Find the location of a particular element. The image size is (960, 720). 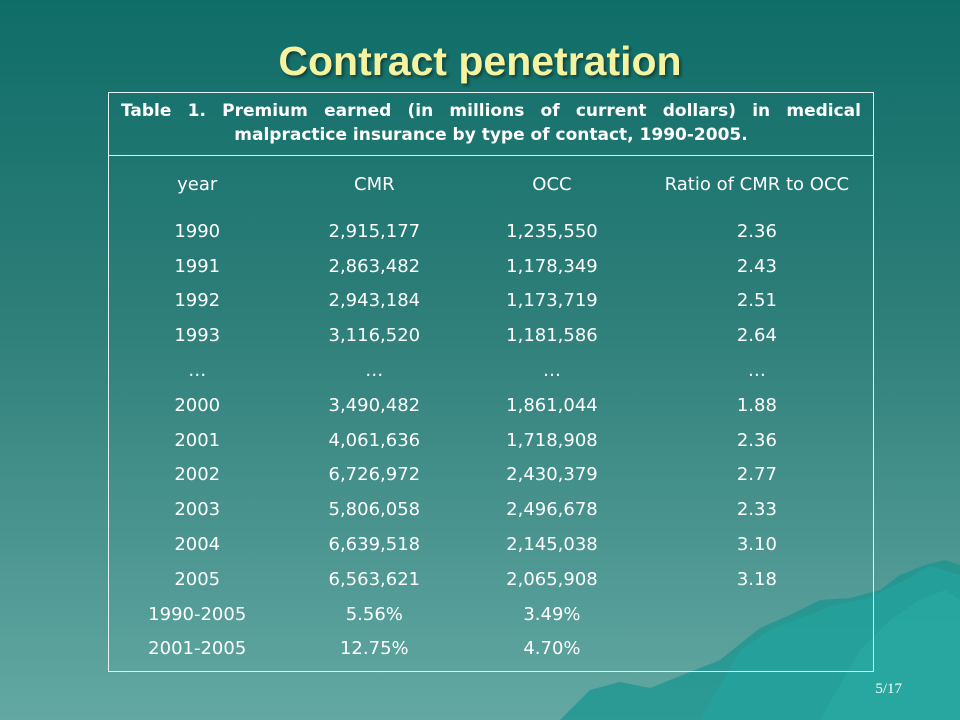

cell-year: 2002 is located at coordinates (197, 475).